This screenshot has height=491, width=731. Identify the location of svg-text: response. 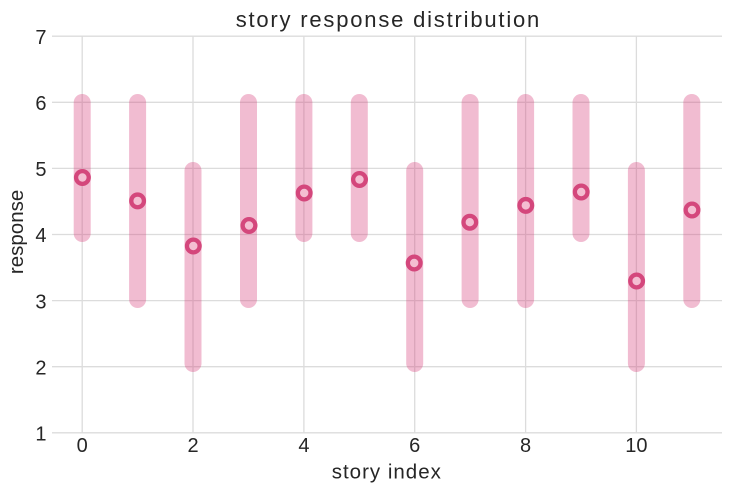
(16, 232).